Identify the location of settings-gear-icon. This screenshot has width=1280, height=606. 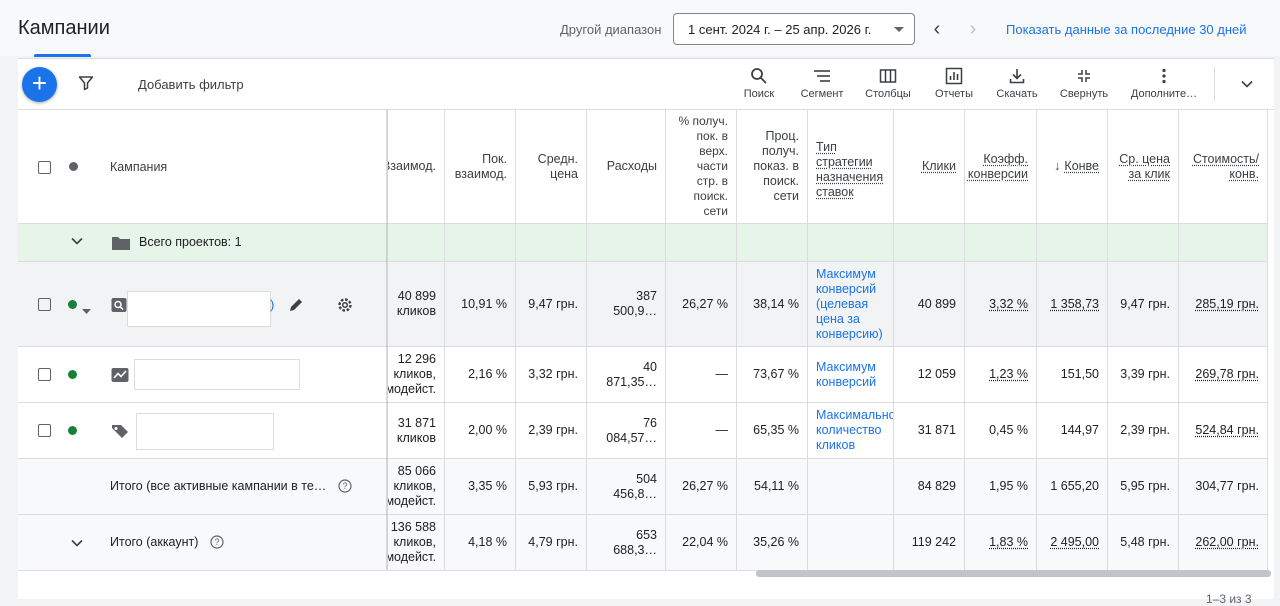
(345, 307).